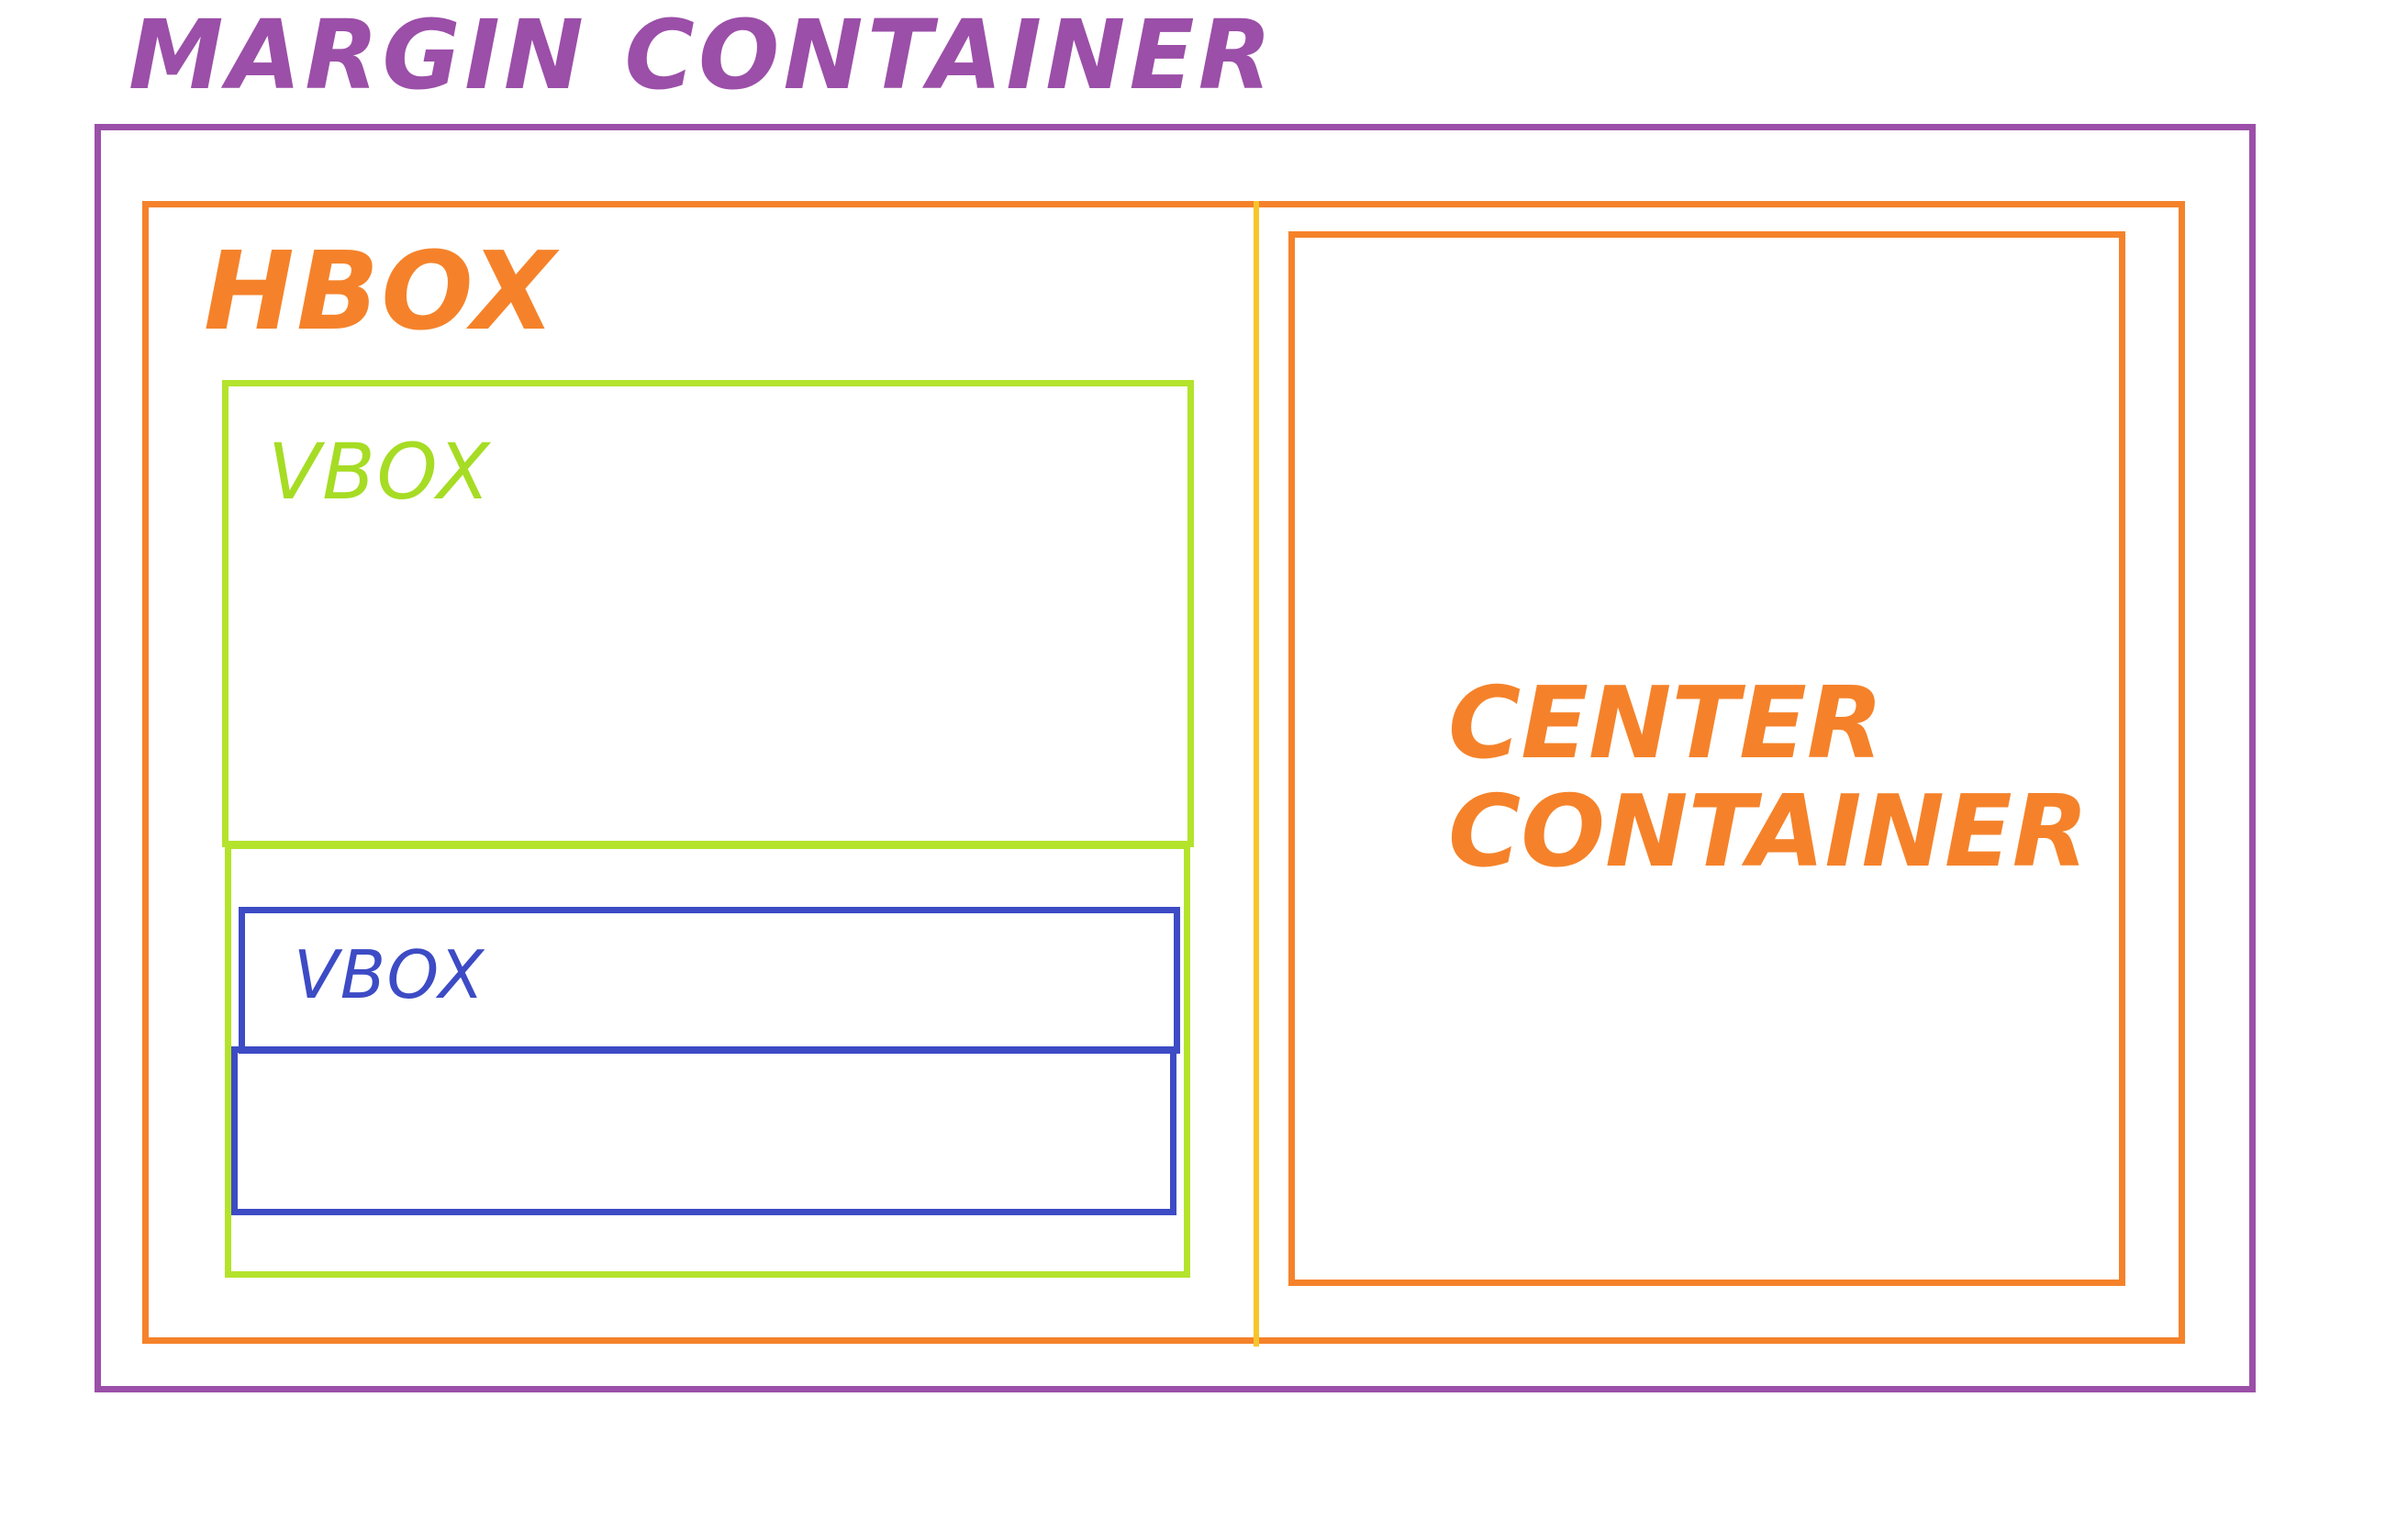 The height and width of the screenshot is (1520, 2408). I want to click on hbox-title: HBOX, so click(381, 291).